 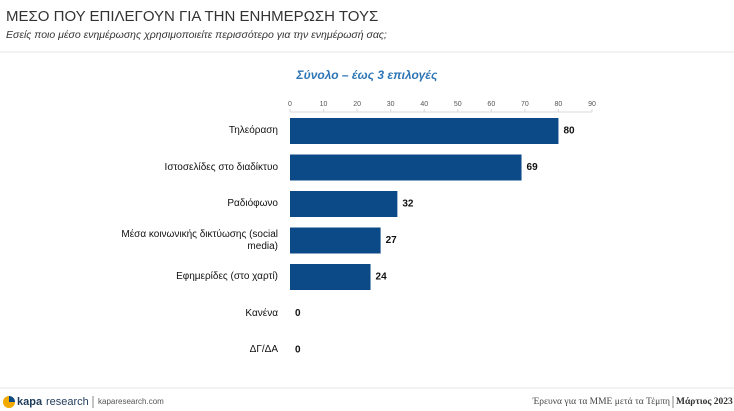 What do you see at coordinates (12, 399) in the screenshot?
I see `logo-icon` at bounding box center [12, 399].